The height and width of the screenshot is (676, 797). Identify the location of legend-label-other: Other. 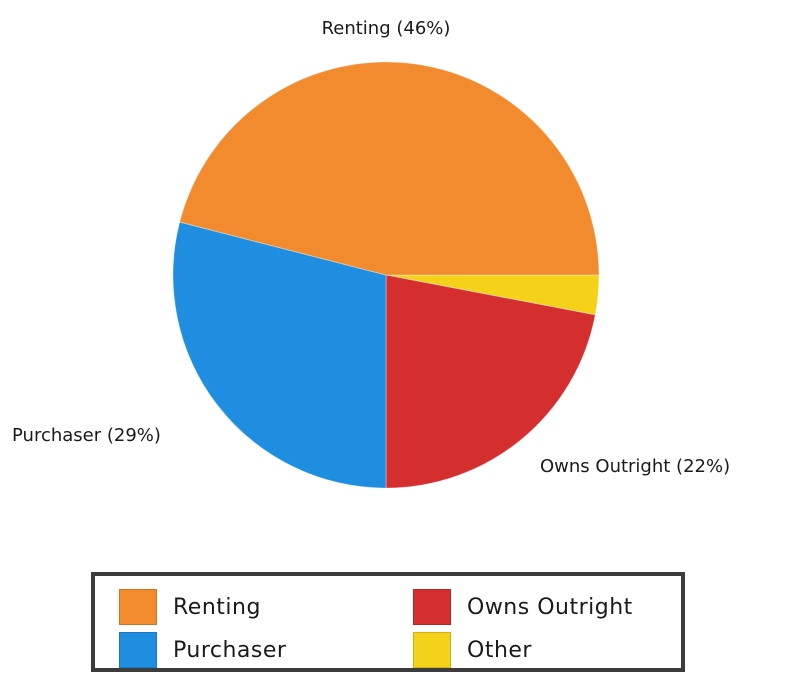
(499, 650).